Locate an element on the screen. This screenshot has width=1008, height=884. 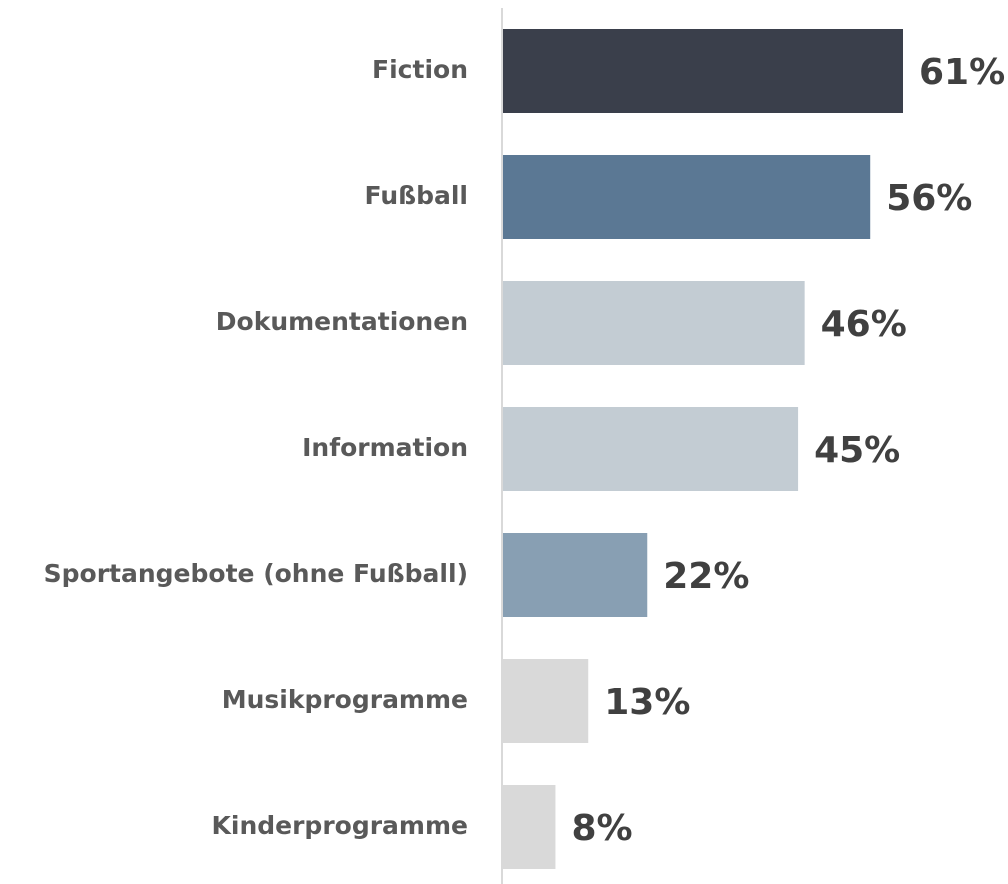
value-label: 13% is located at coordinates (647, 702).